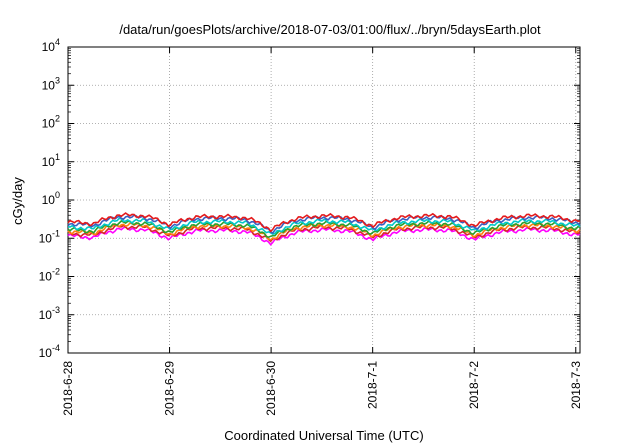 The image size is (640, 448). What do you see at coordinates (51, 198) in the screenshot?
I see `y-tick-label: 10⁰` at bounding box center [51, 198].